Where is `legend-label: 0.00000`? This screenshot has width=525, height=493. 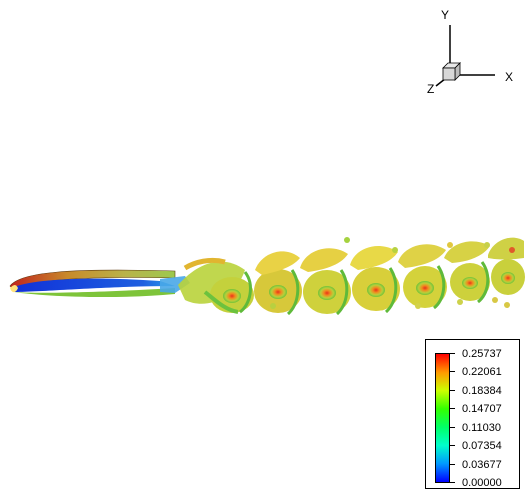 legend-label: 0.00000 is located at coordinates (482, 483).